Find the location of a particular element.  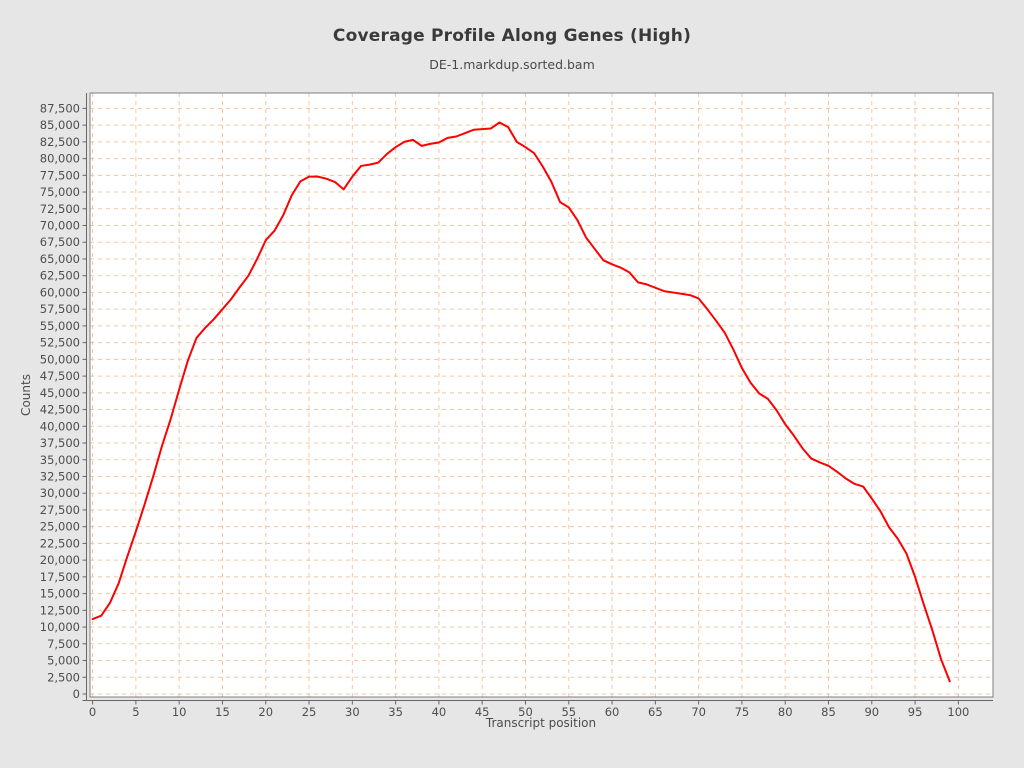

y-tick-label: 7,500 is located at coordinates (63, 644).